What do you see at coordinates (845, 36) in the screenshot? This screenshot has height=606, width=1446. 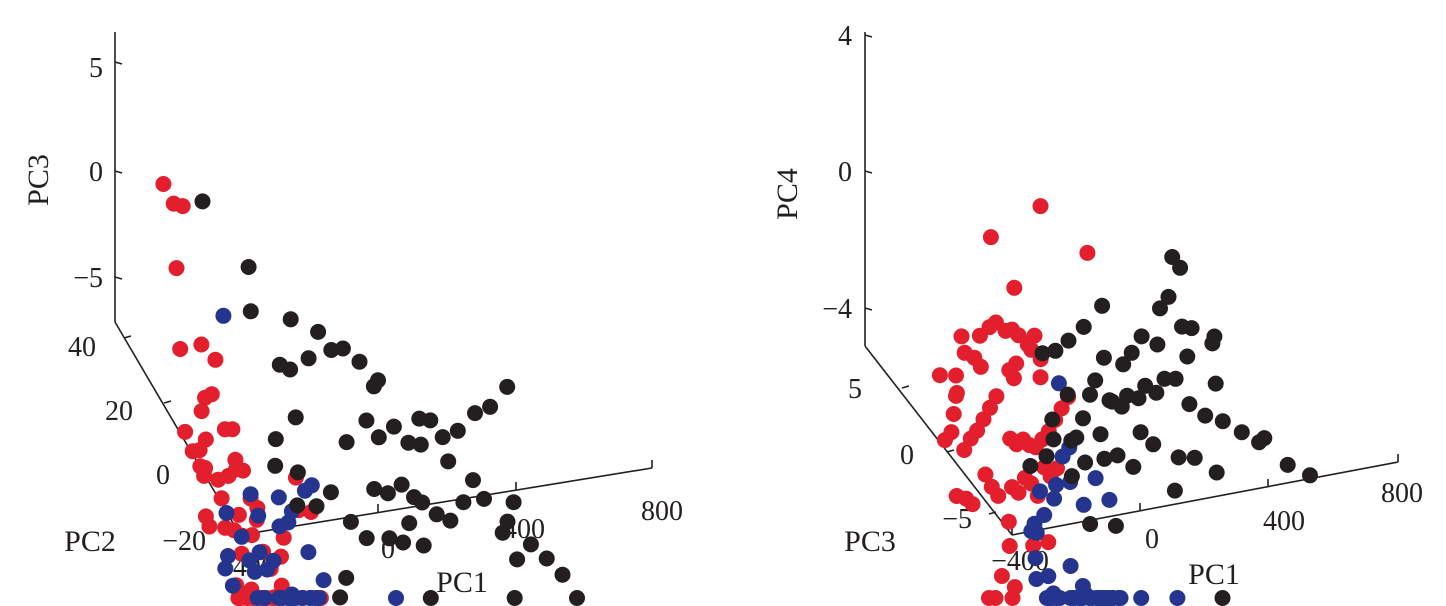 I see `right-panel-z-tick-label: 4` at bounding box center [845, 36].